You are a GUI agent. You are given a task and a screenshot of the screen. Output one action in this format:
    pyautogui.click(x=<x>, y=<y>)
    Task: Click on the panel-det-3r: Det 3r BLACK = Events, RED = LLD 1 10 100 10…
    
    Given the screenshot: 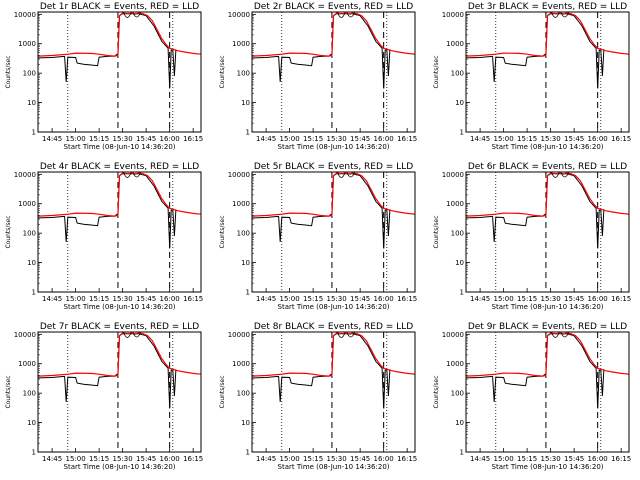 What is the action you would take?
    pyautogui.click(x=532, y=76)
    